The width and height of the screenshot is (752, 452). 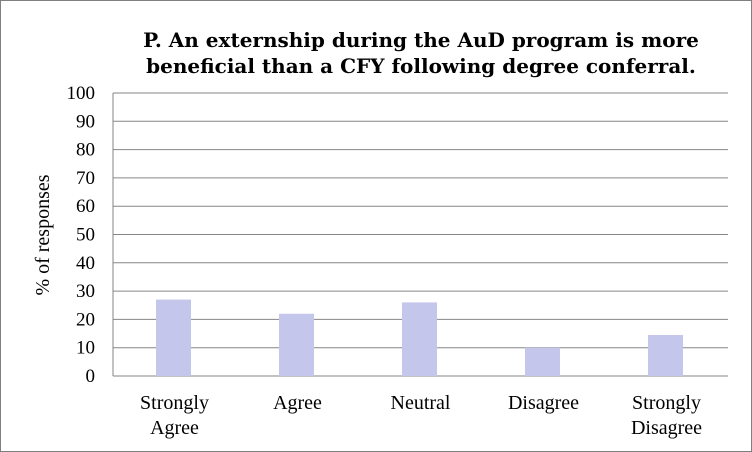 I want to click on y-tick-label: 30, so click(x=85, y=291).